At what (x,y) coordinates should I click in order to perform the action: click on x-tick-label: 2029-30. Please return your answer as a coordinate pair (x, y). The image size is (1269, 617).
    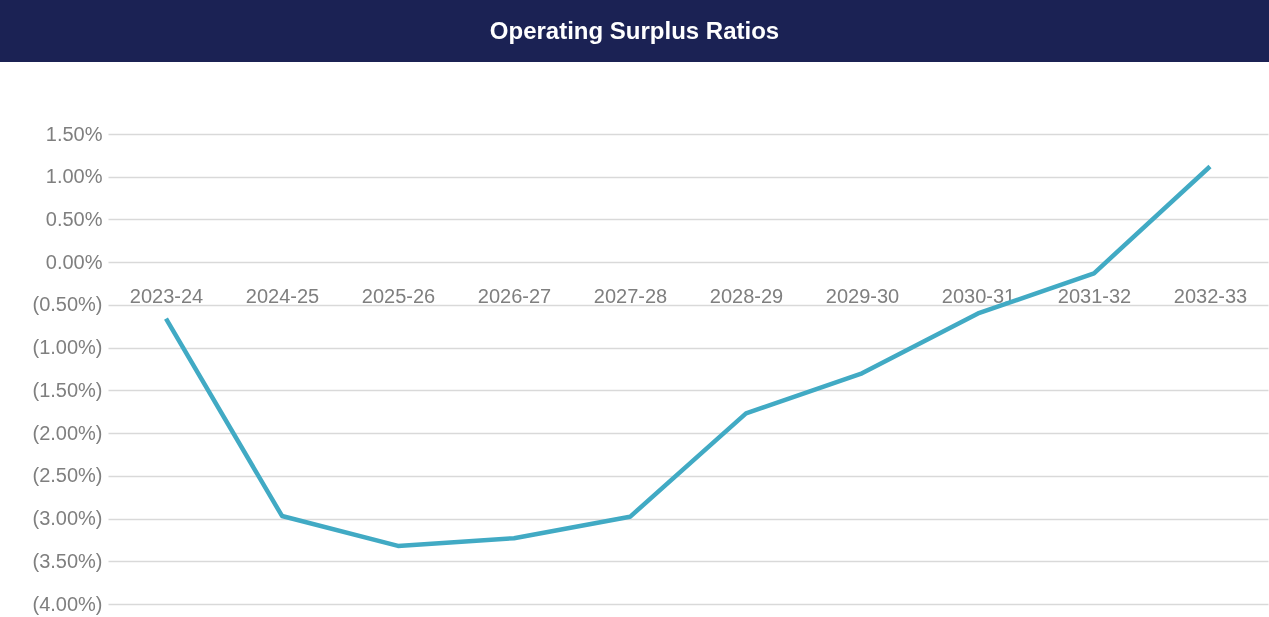
    Looking at the image, I should click on (862, 295).